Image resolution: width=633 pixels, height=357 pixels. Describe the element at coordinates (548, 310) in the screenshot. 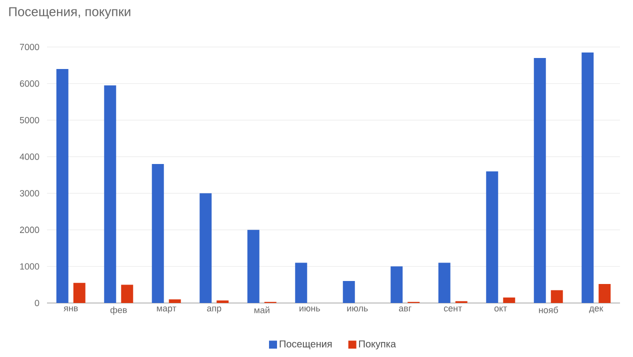

I see `x-tick-label: нояб` at that location.